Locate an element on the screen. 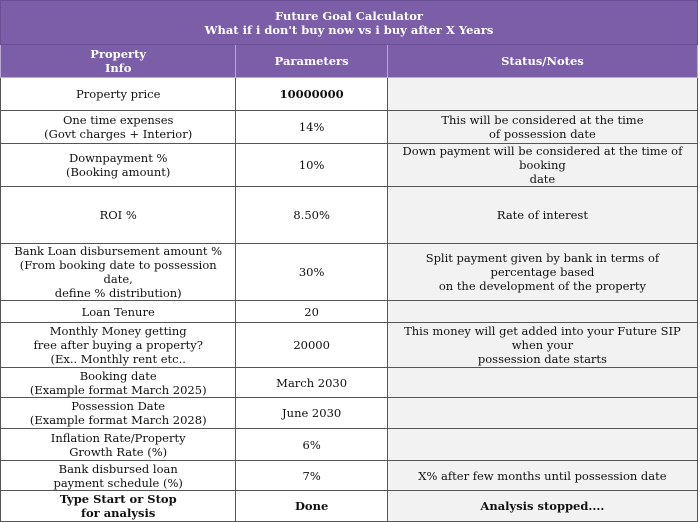  table-row: Property price 10000000 is located at coordinates (349, 94).